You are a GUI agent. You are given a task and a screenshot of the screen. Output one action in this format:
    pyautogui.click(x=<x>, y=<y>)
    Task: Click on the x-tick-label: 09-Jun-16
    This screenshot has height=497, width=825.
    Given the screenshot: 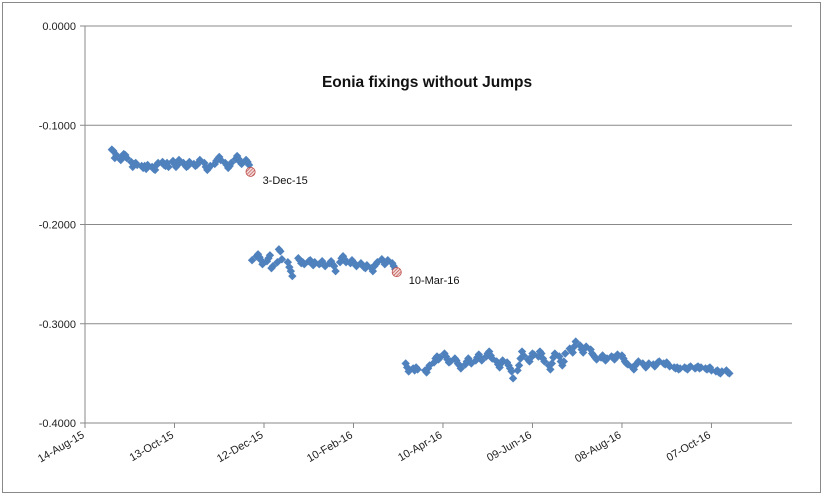 What is the action you would take?
    pyautogui.click(x=509, y=446)
    